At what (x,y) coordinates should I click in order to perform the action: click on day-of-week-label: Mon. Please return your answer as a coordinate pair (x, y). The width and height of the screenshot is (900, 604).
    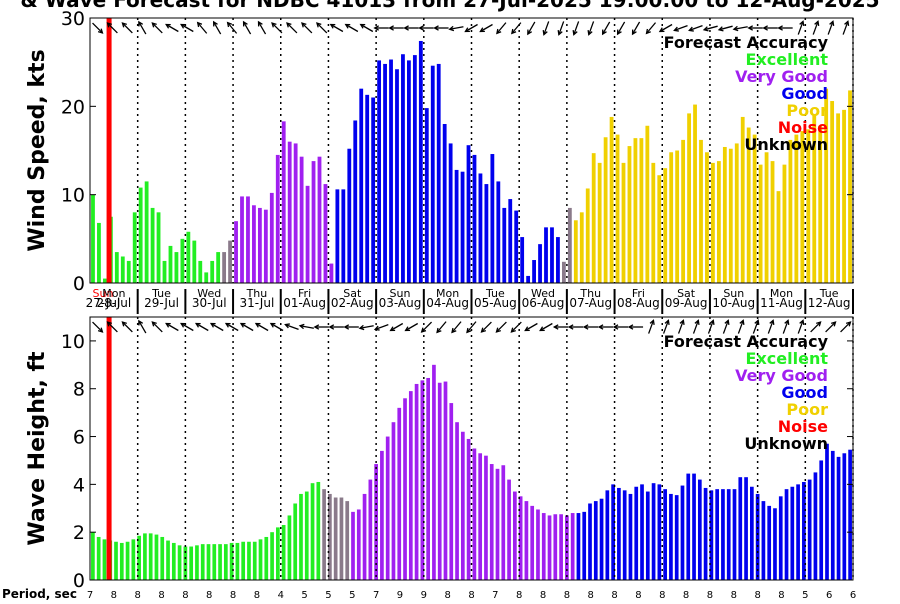
    Looking at the image, I should click on (113, 293).